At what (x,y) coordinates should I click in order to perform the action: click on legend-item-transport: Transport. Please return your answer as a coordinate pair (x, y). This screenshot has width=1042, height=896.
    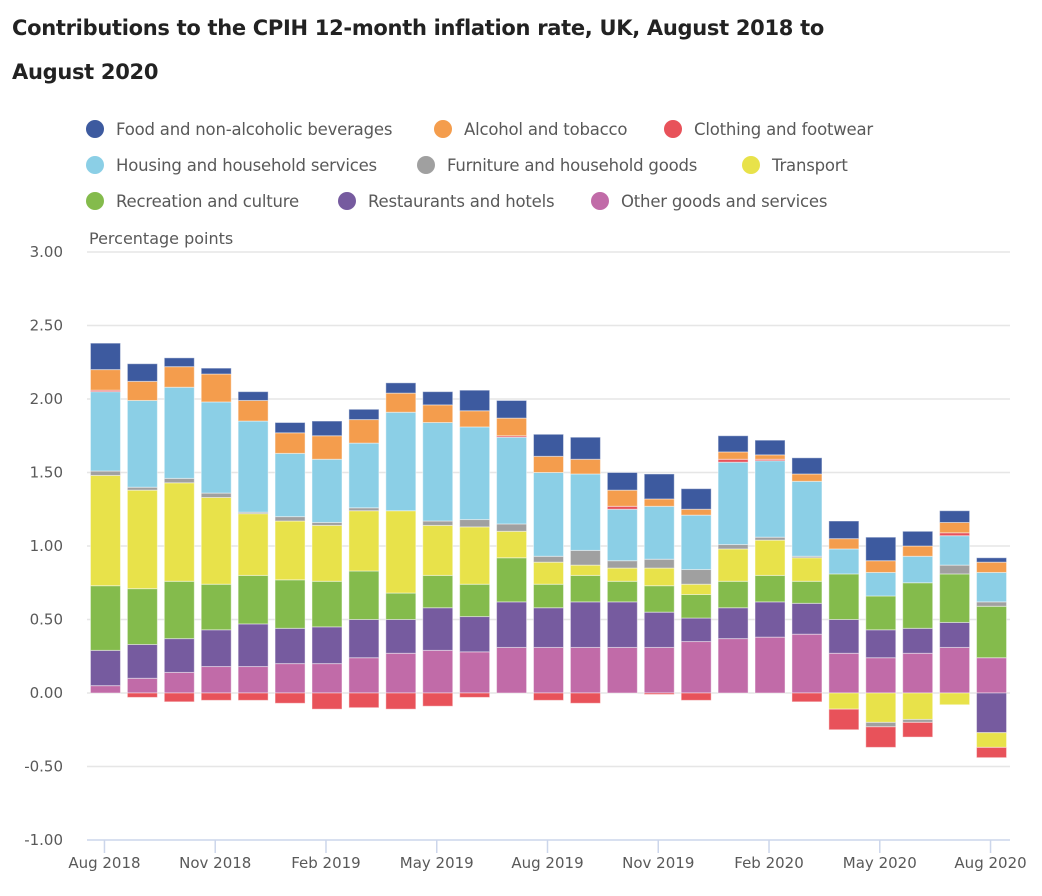
    Looking at the image, I should click on (795, 165).